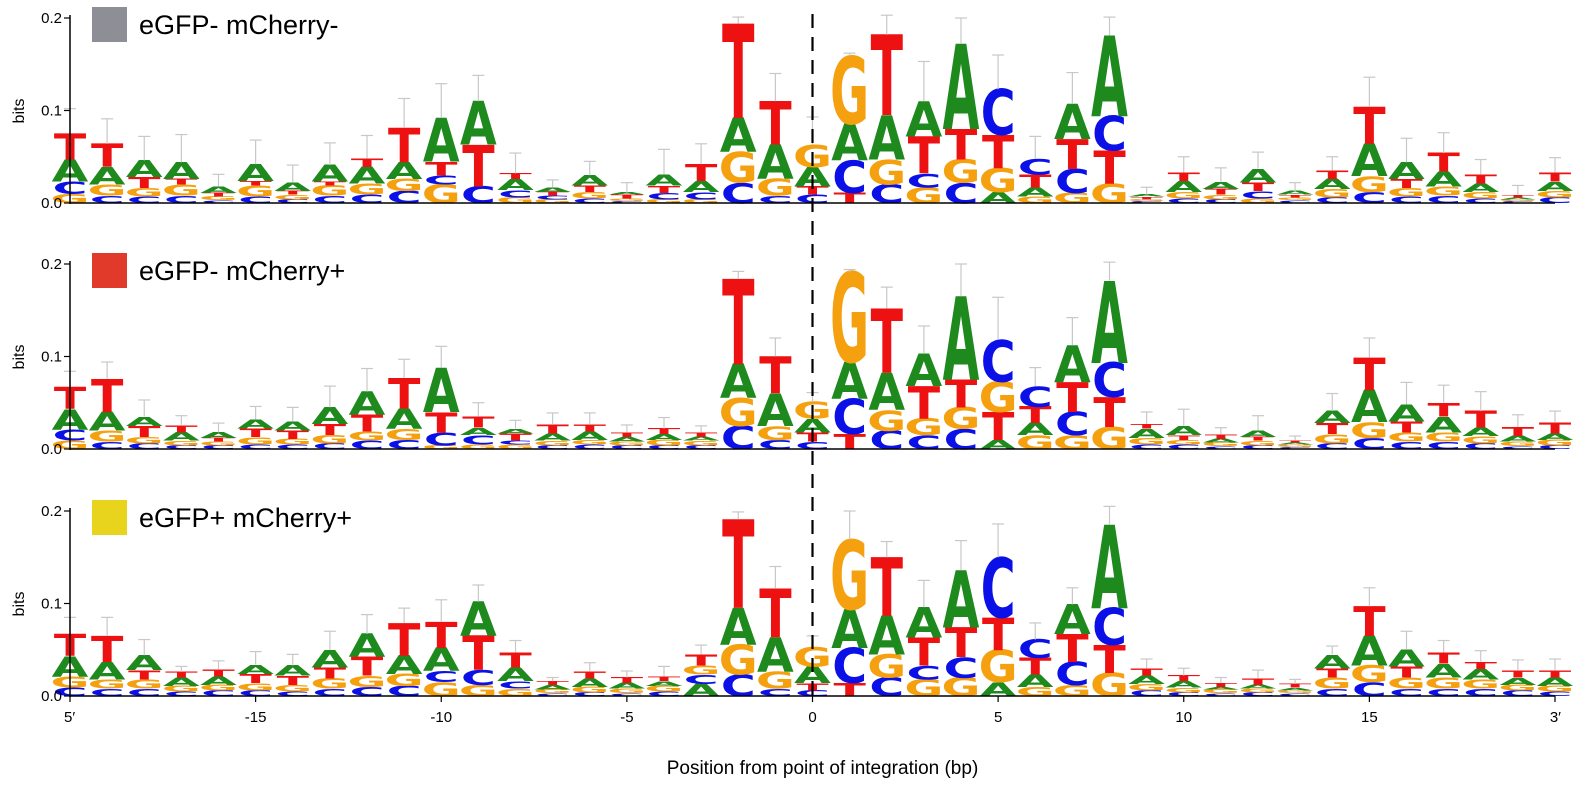 This screenshot has height=798, width=1585. I want to click on y-tick-label: 0.0, so click(51, 449).